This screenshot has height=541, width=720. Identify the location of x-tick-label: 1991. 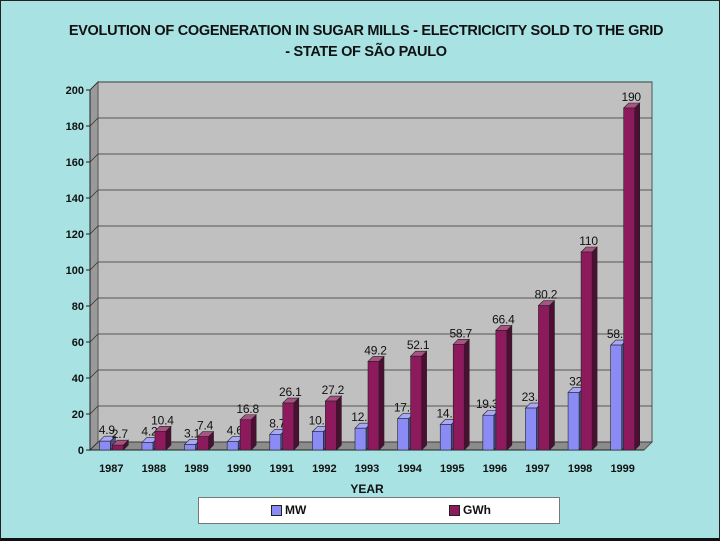
(282, 469).